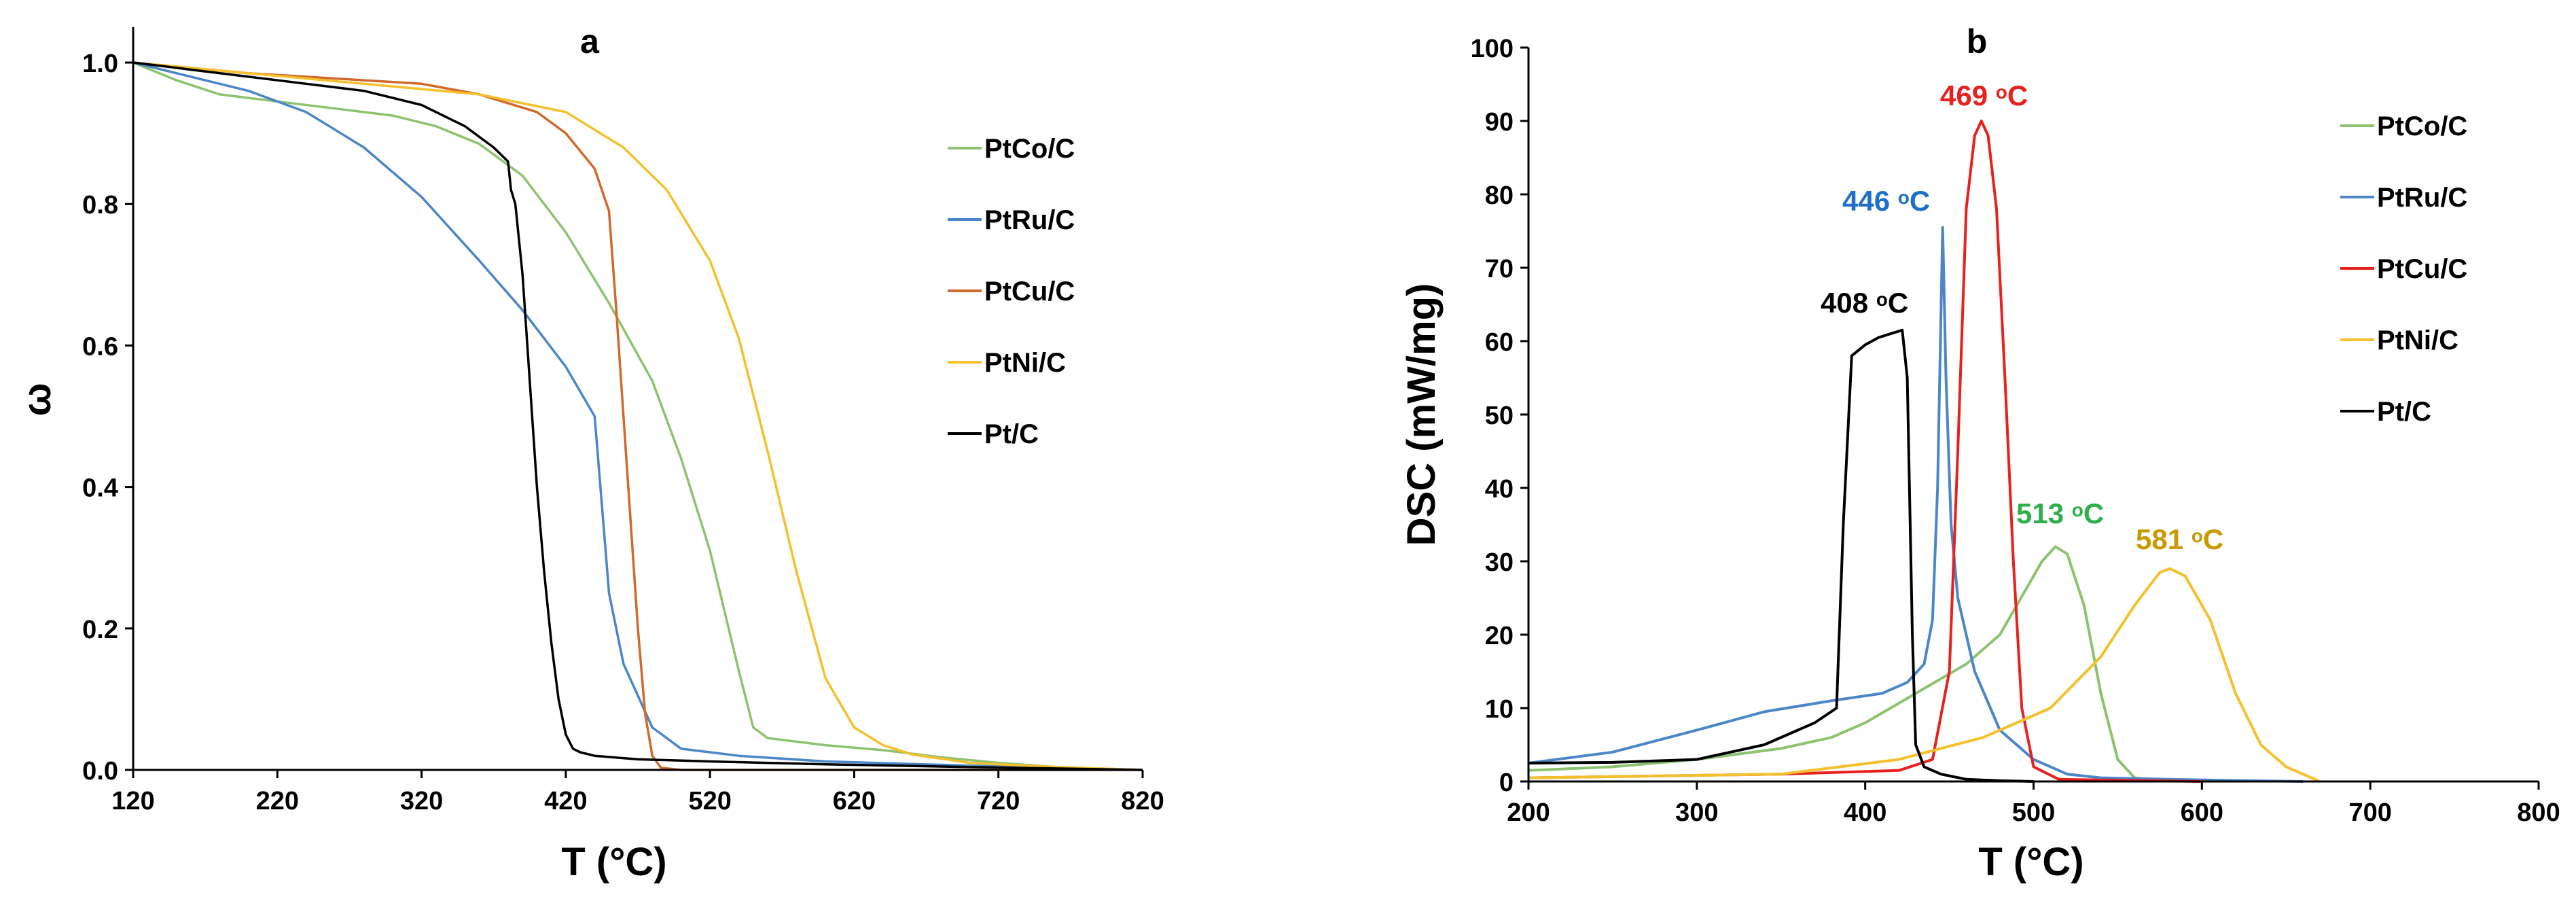 The image size is (2576, 897). Describe the element at coordinates (1500, 636) in the screenshot. I see `chart-b-ytick-label: 20` at that location.